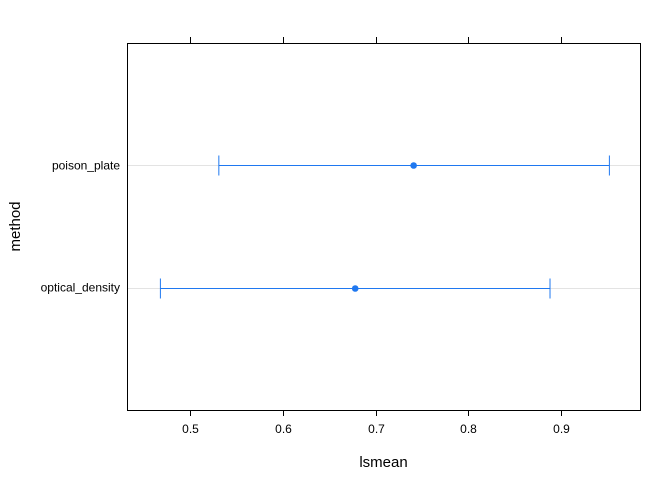  Describe the element at coordinates (383, 462) in the screenshot. I see `x-axis-title: lsmean` at that location.